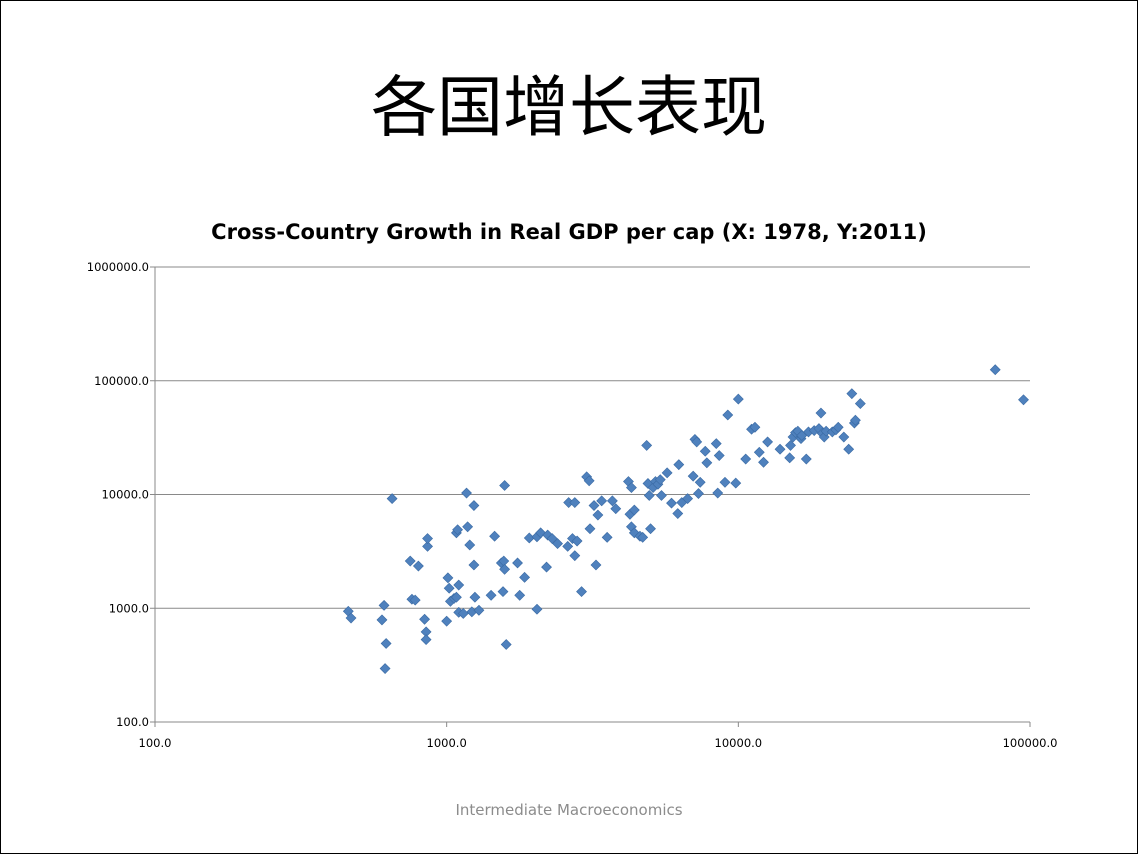 The width and height of the screenshot is (1138, 854). Describe the element at coordinates (569, 810) in the screenshot. I see `slide-footer: Intermediate Macroeconomics` at that location.